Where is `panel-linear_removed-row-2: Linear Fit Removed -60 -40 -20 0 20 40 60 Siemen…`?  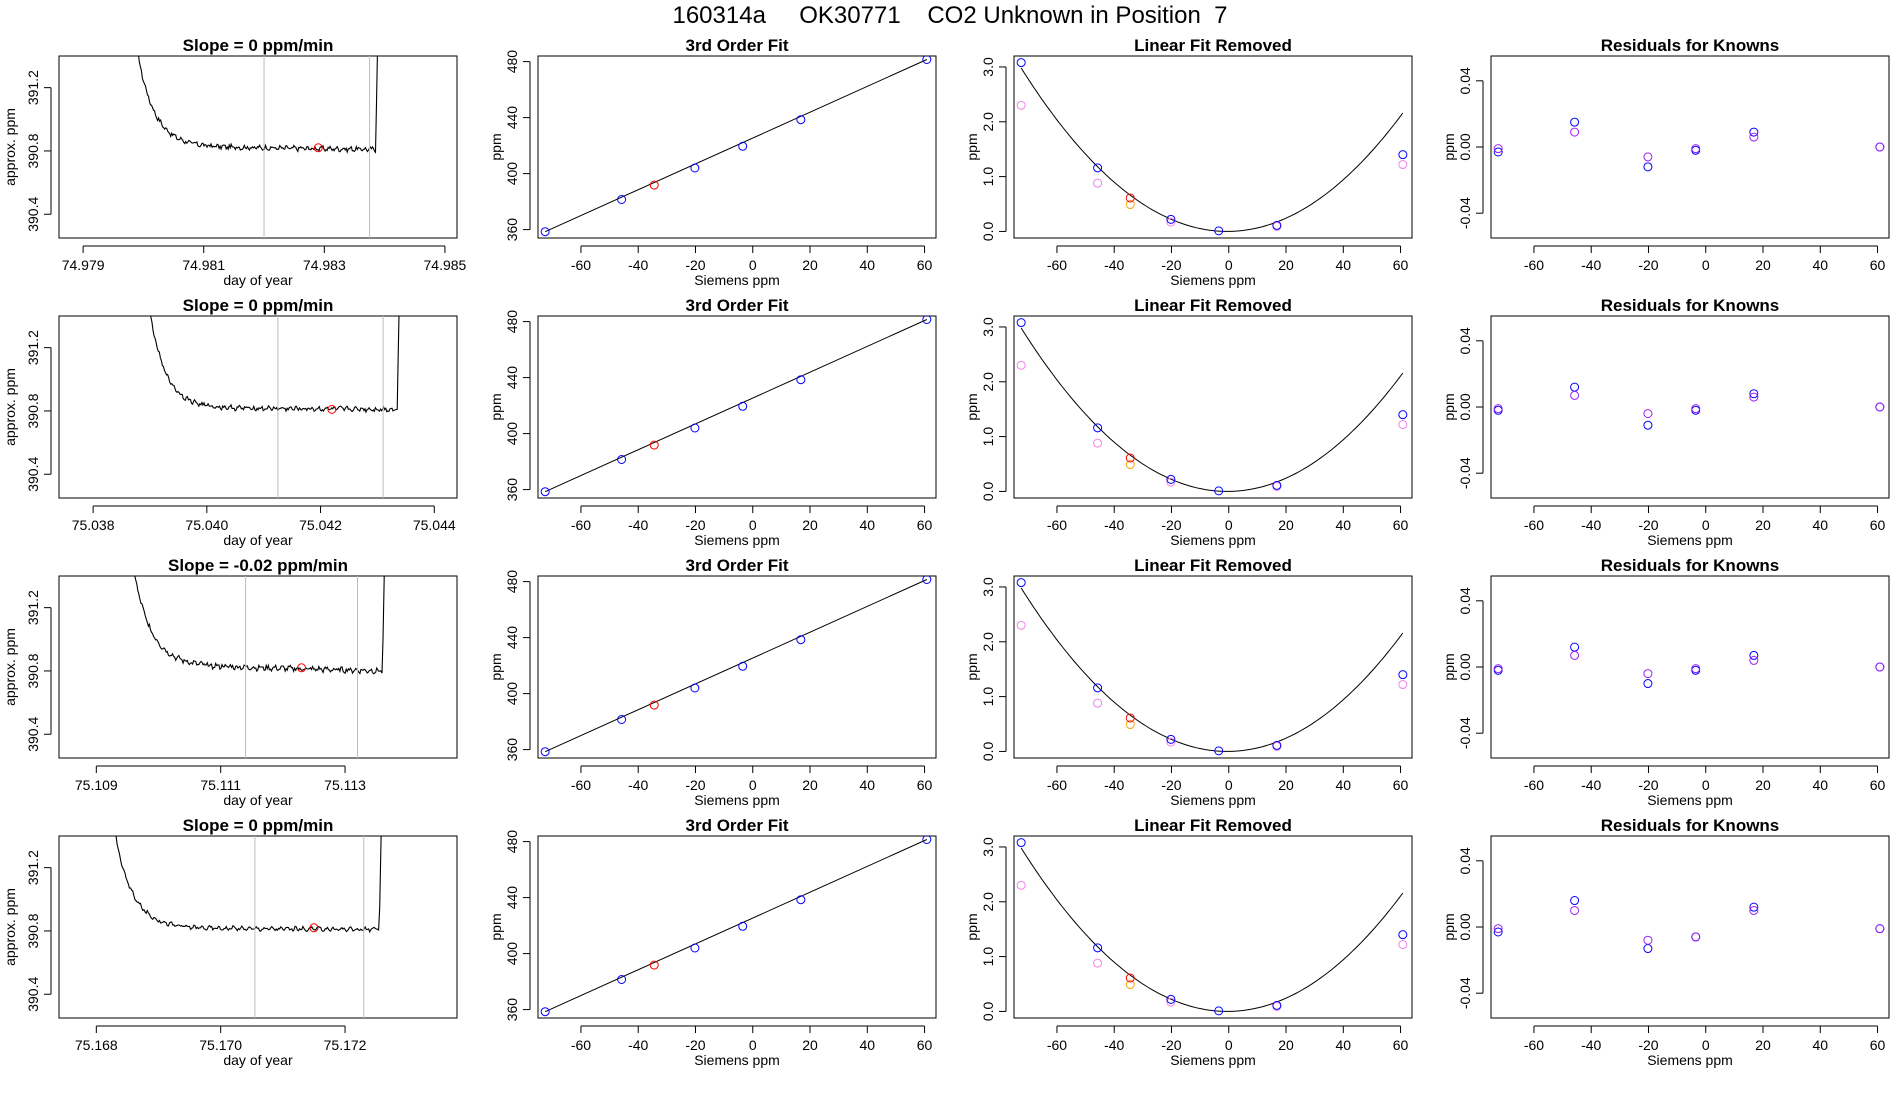
panel-linear_removed-row-2: Linear Fit Removed -60 -40 -20 0 20 40 60 Siemen… is located at coordinates (1188, 422).